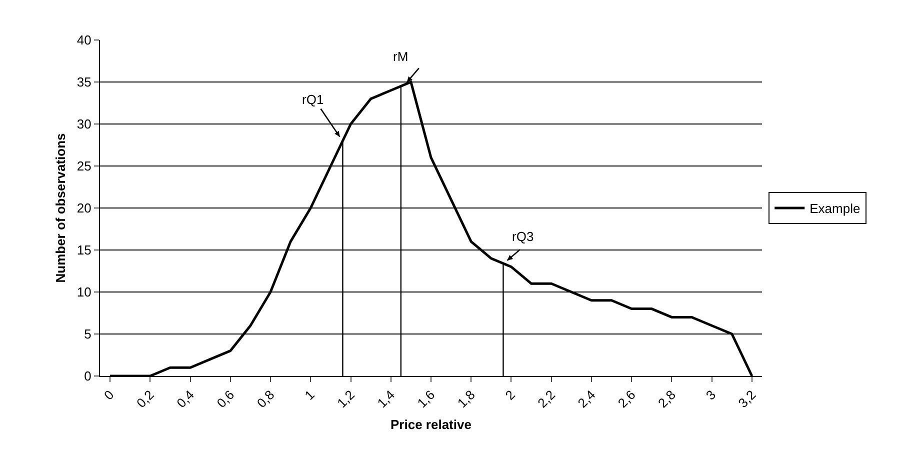  I want to click on x-axis-title: Price relative, so click(431, 424).